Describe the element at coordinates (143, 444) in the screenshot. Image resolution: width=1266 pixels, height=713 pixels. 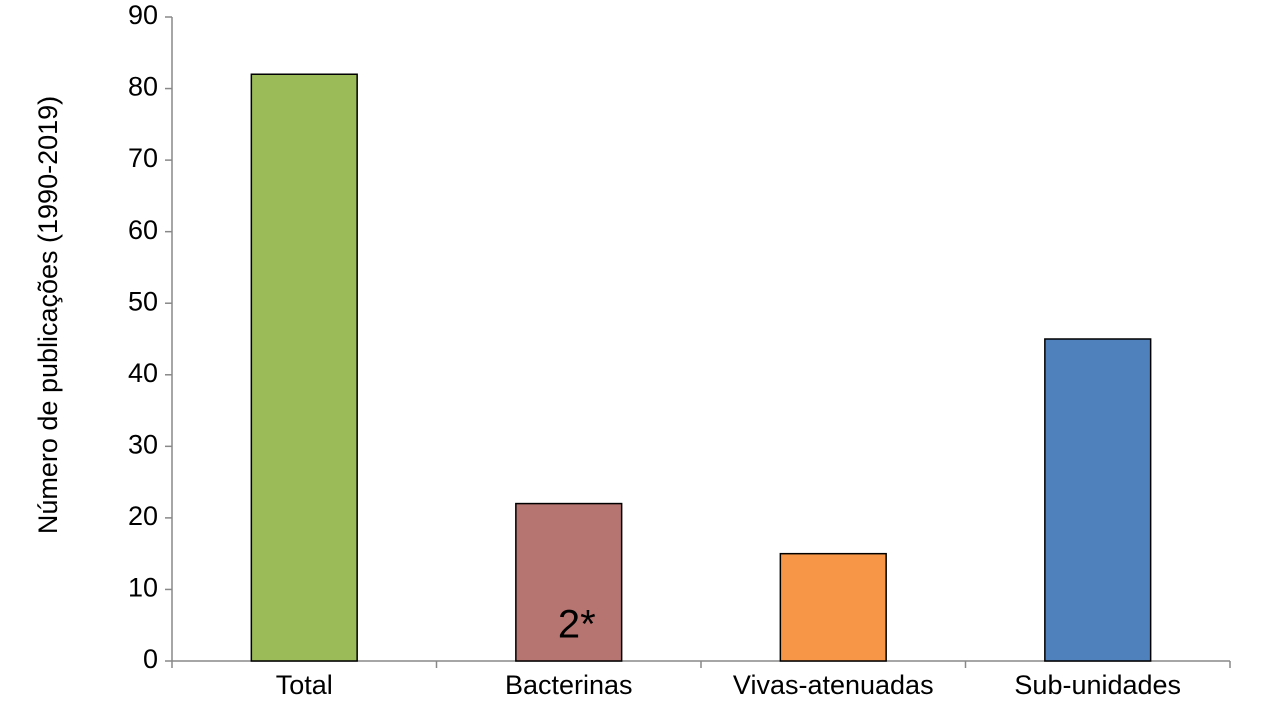
I see `y-tick-label: 30` at that location.